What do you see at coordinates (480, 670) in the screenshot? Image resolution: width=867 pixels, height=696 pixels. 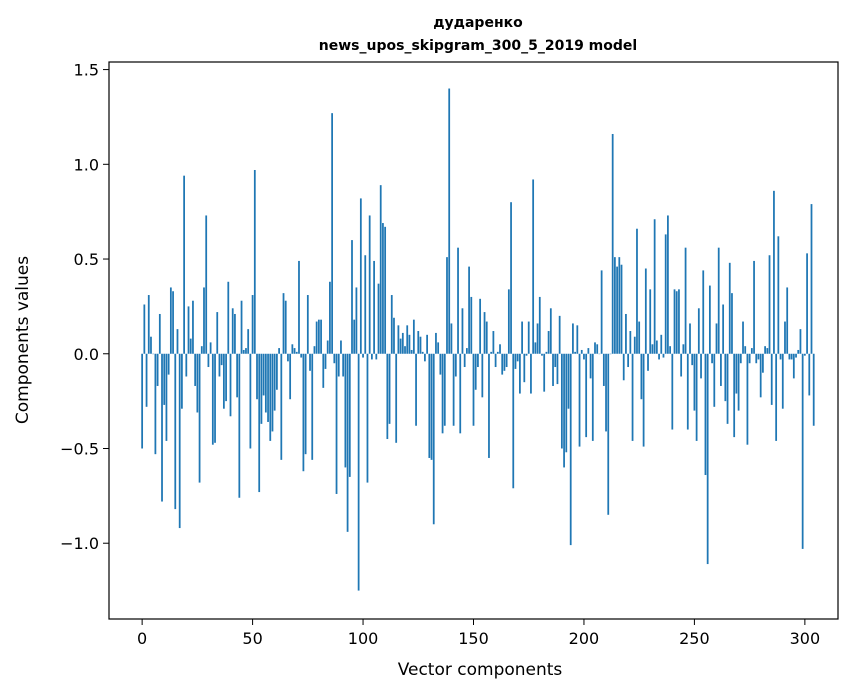 I see `x-axis-label: Vector components` at bounding box center [480, 670].